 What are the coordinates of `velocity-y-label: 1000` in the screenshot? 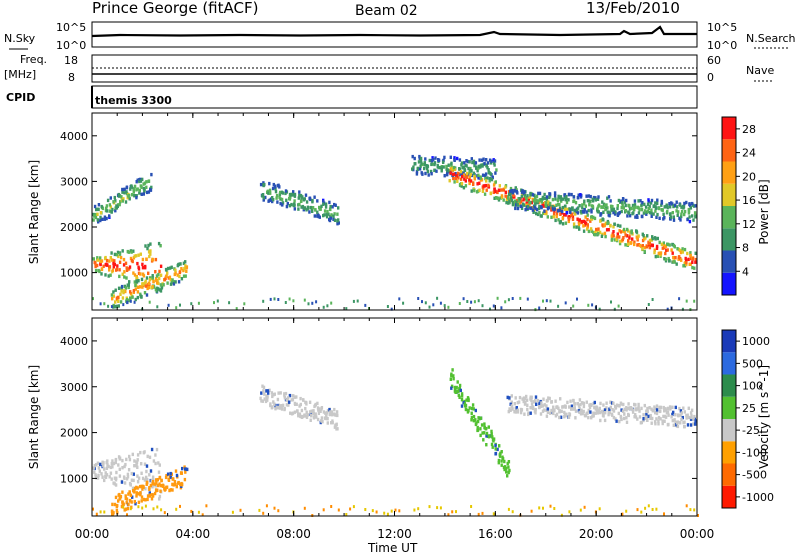 It's located at (74, 478).